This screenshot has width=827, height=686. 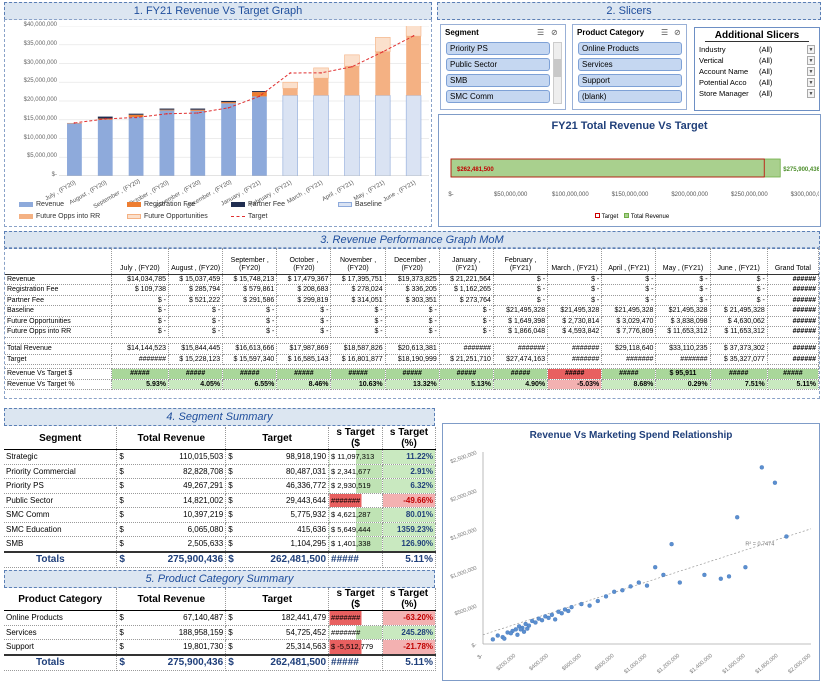 I want to click on segment-cell: -49.66%, so click(x=409, y=500).